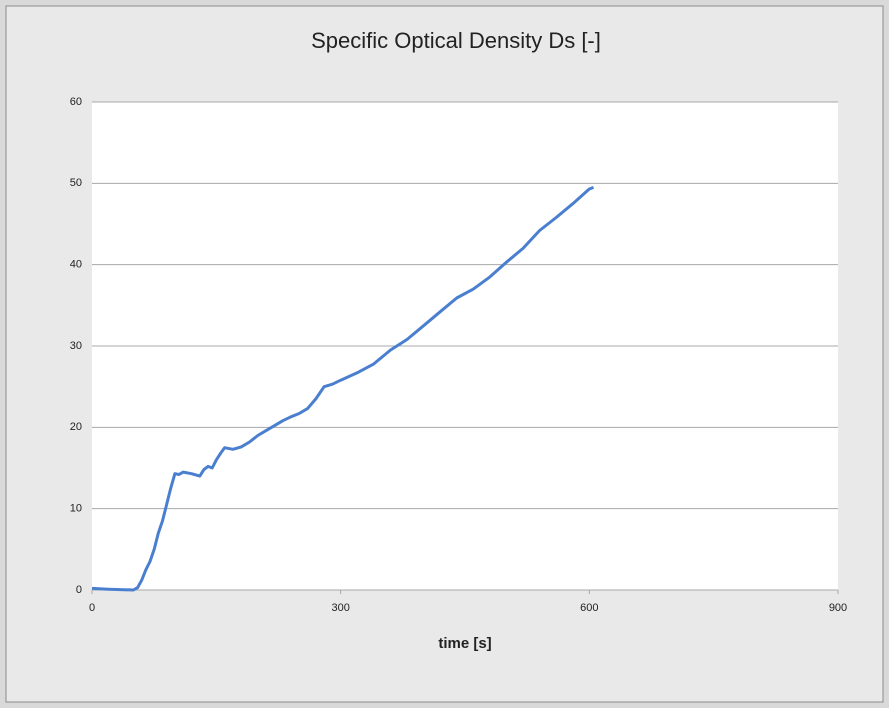 The height and width of the screenshot is (708, 889). Describe the element at coordinates (340, 608) in the screenshot. I see `x-tick-label: 300` at that location.